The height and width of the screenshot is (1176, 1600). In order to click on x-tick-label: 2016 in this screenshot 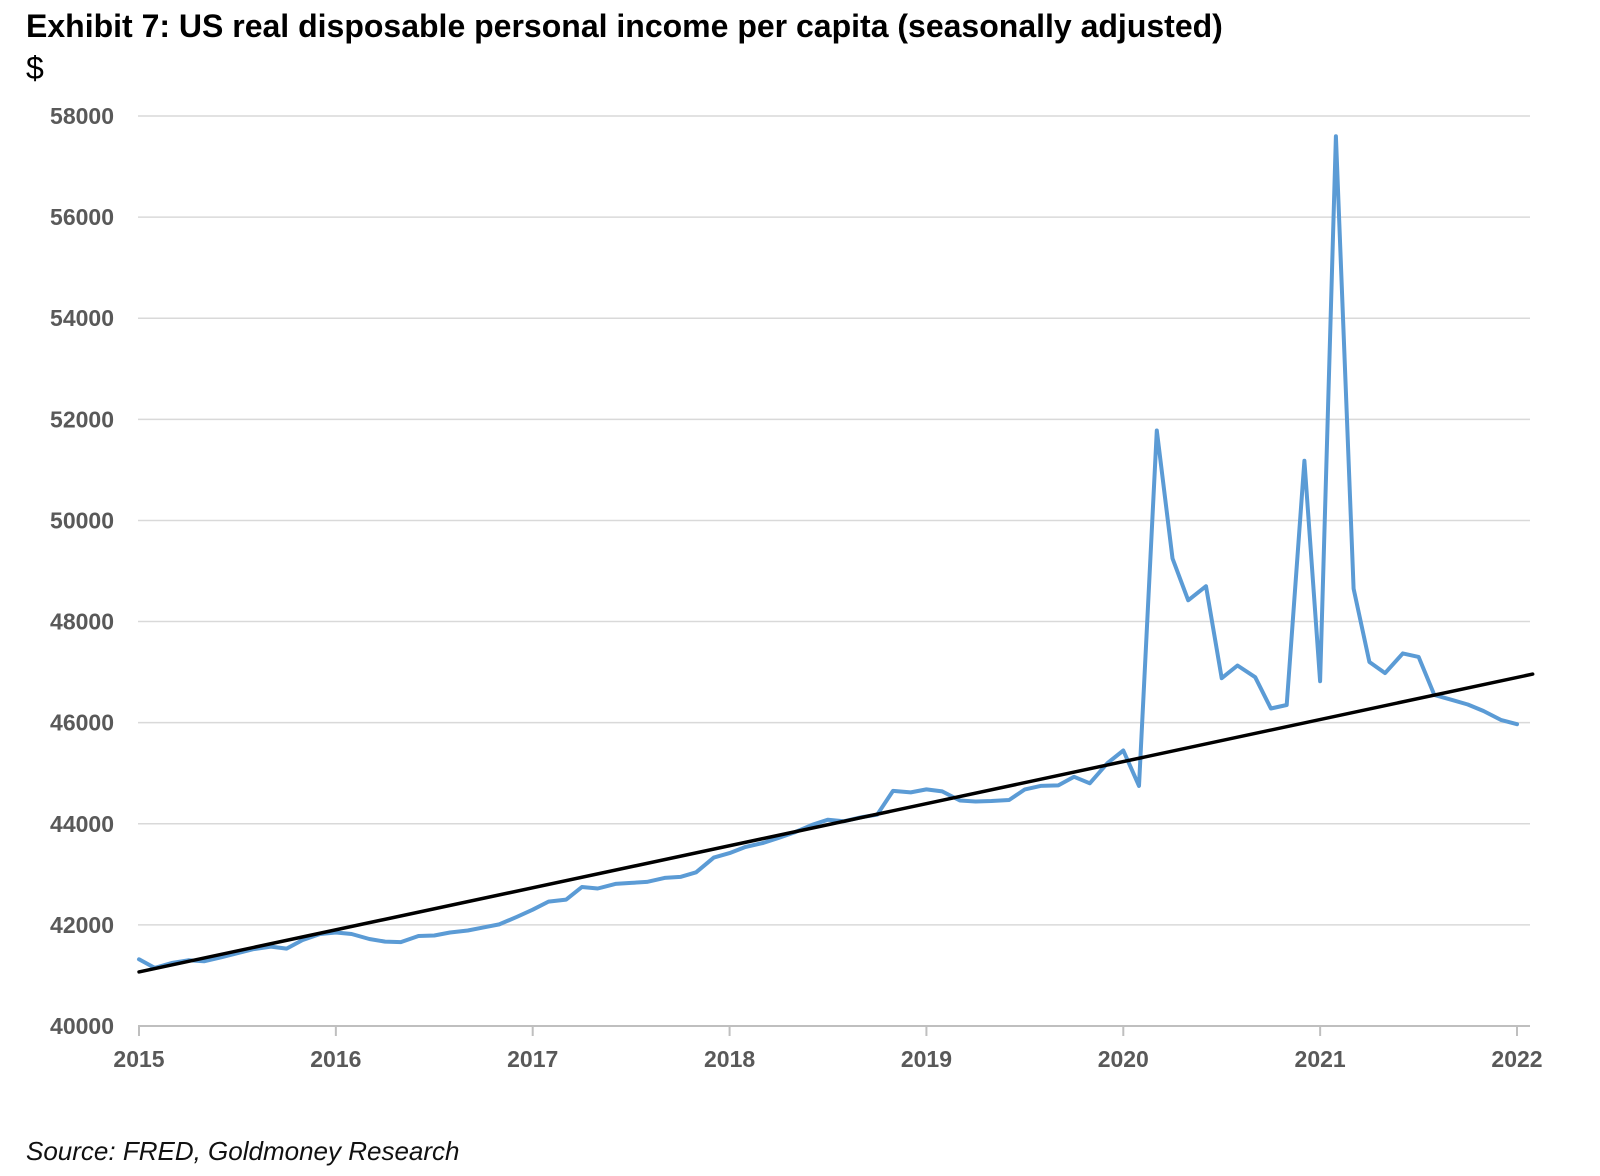, I will do `click(335, 1059)`.